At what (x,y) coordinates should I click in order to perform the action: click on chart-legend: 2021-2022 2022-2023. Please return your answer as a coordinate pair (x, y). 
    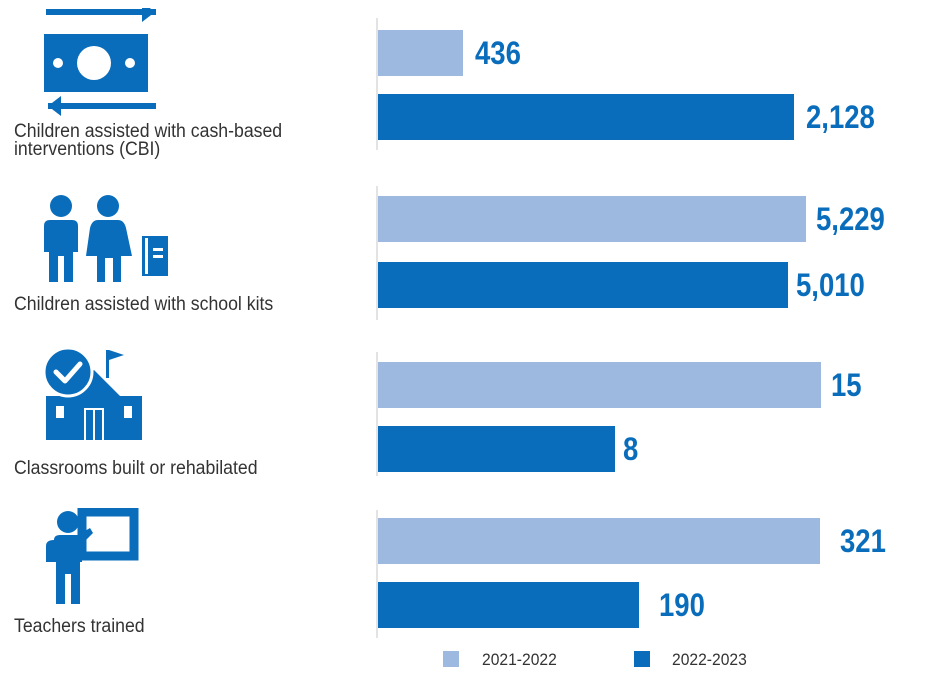
    Looking at the image, I should click on (465, 659).